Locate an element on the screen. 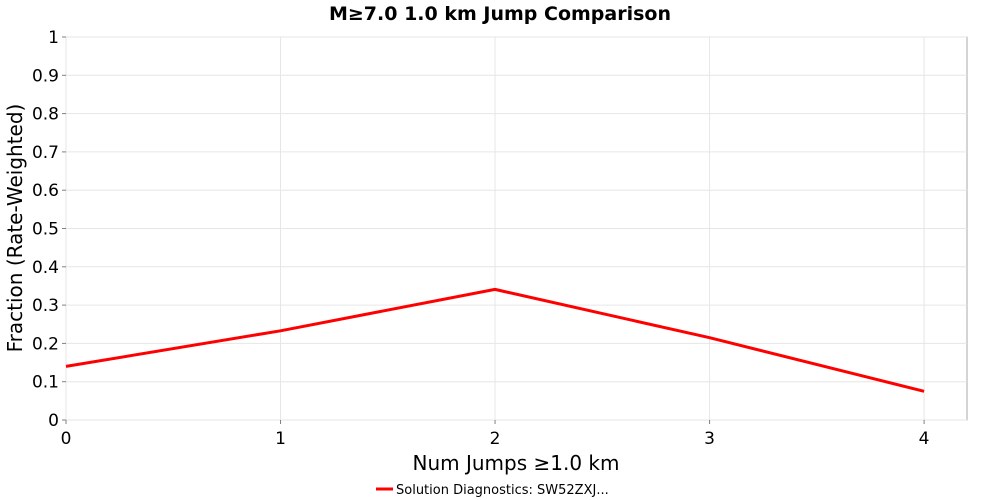 The height and width of the screenshot is (500, 1000). y-tick-label: 0.9 is located at coordinates (45, 76).